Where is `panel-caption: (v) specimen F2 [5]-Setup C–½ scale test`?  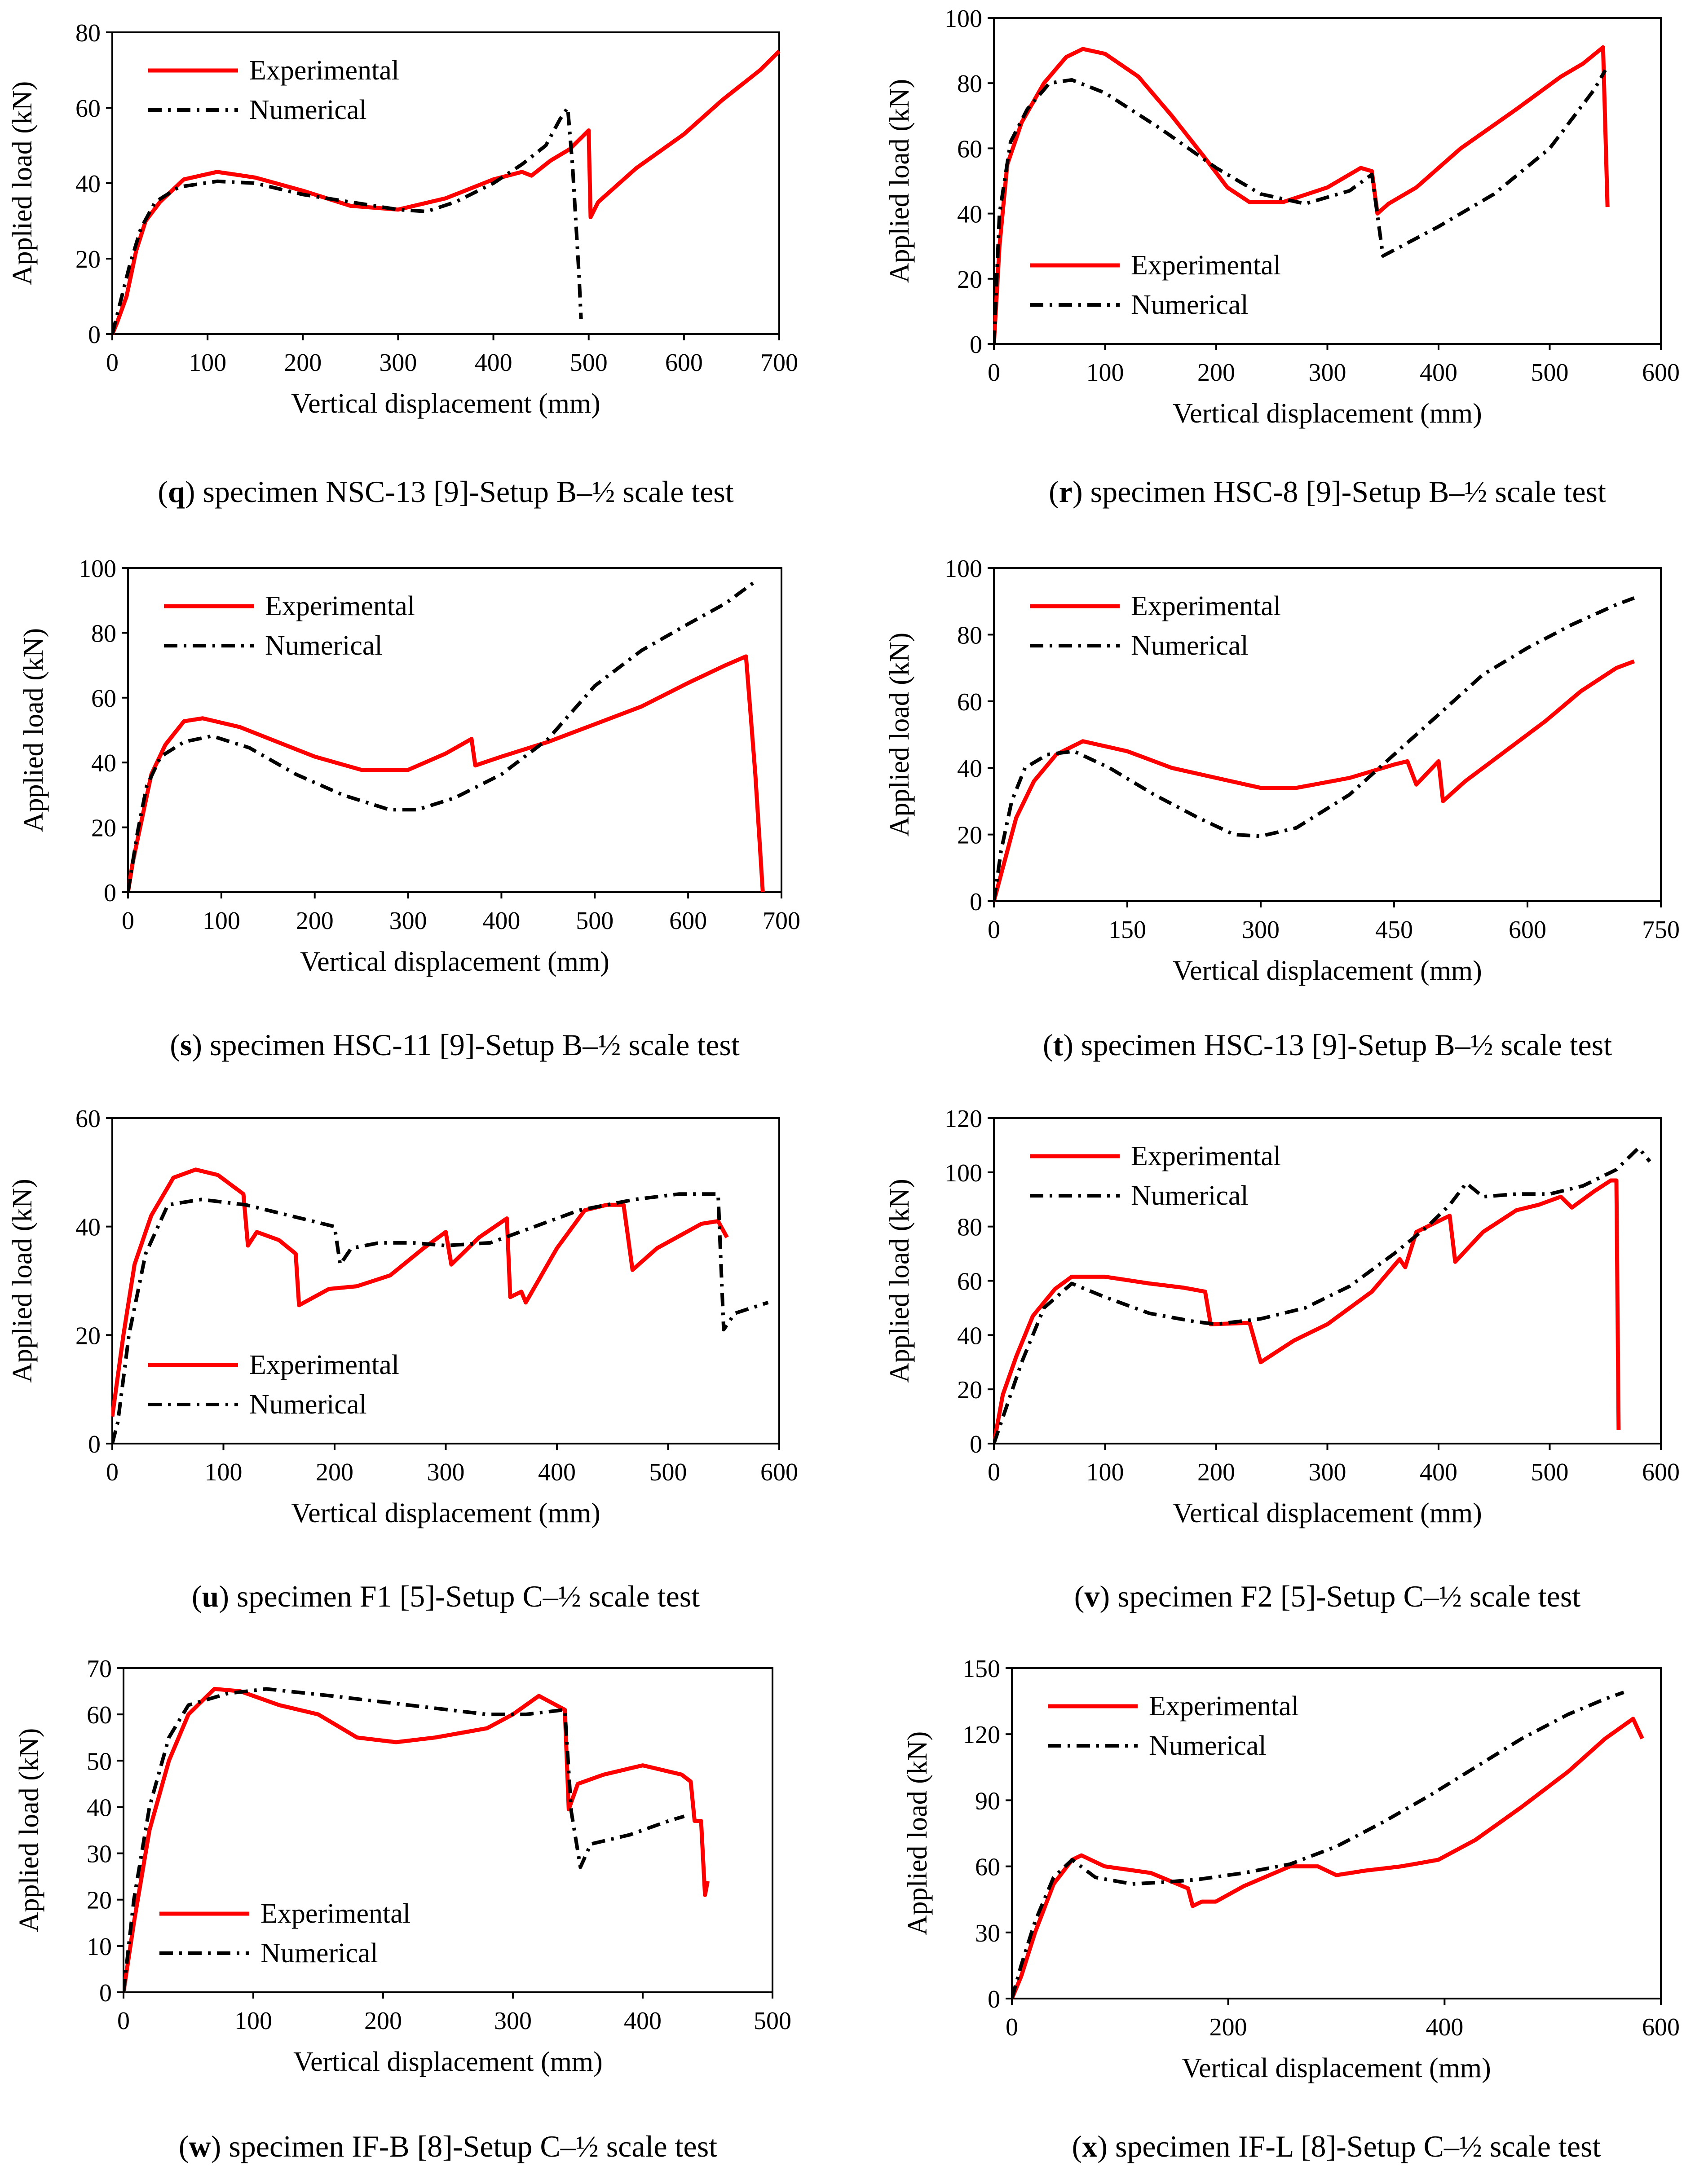 panel-caption: (v) specimen F2 [5]-Setup C–½ scale test is located at coordinates (1327, 1596).